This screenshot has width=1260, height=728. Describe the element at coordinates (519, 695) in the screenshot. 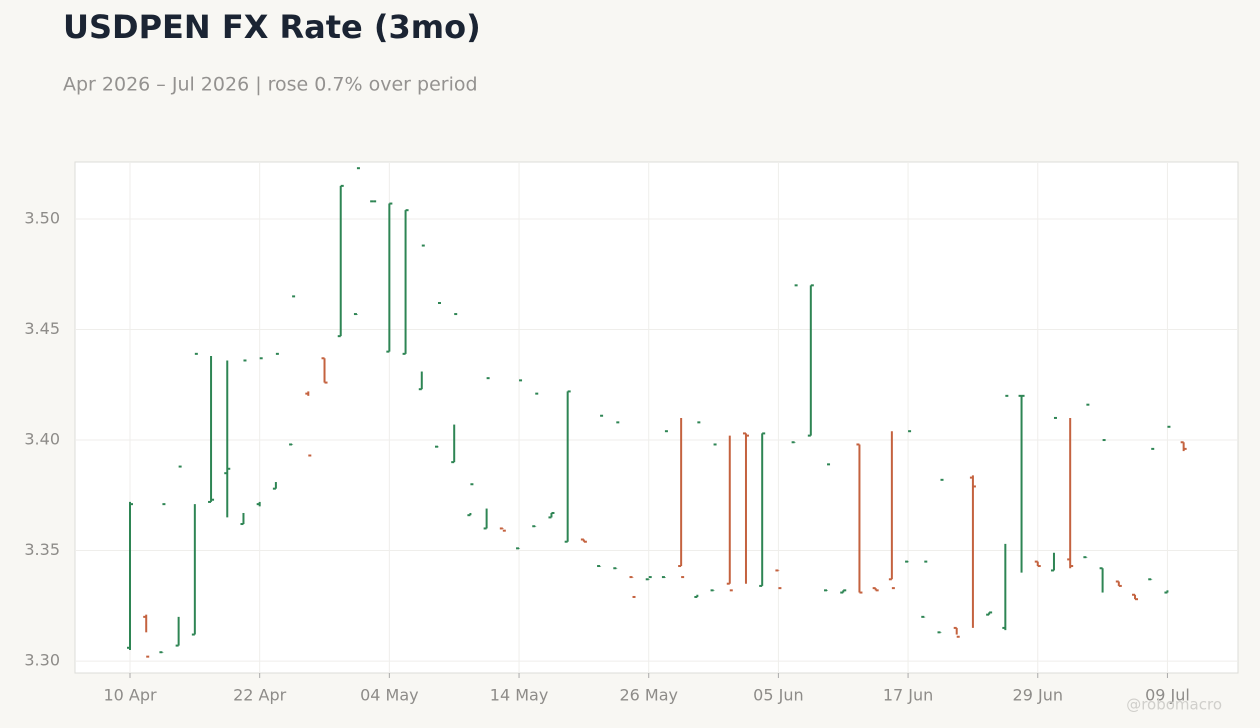

I see `x-tick-label: 14 May` at that location.